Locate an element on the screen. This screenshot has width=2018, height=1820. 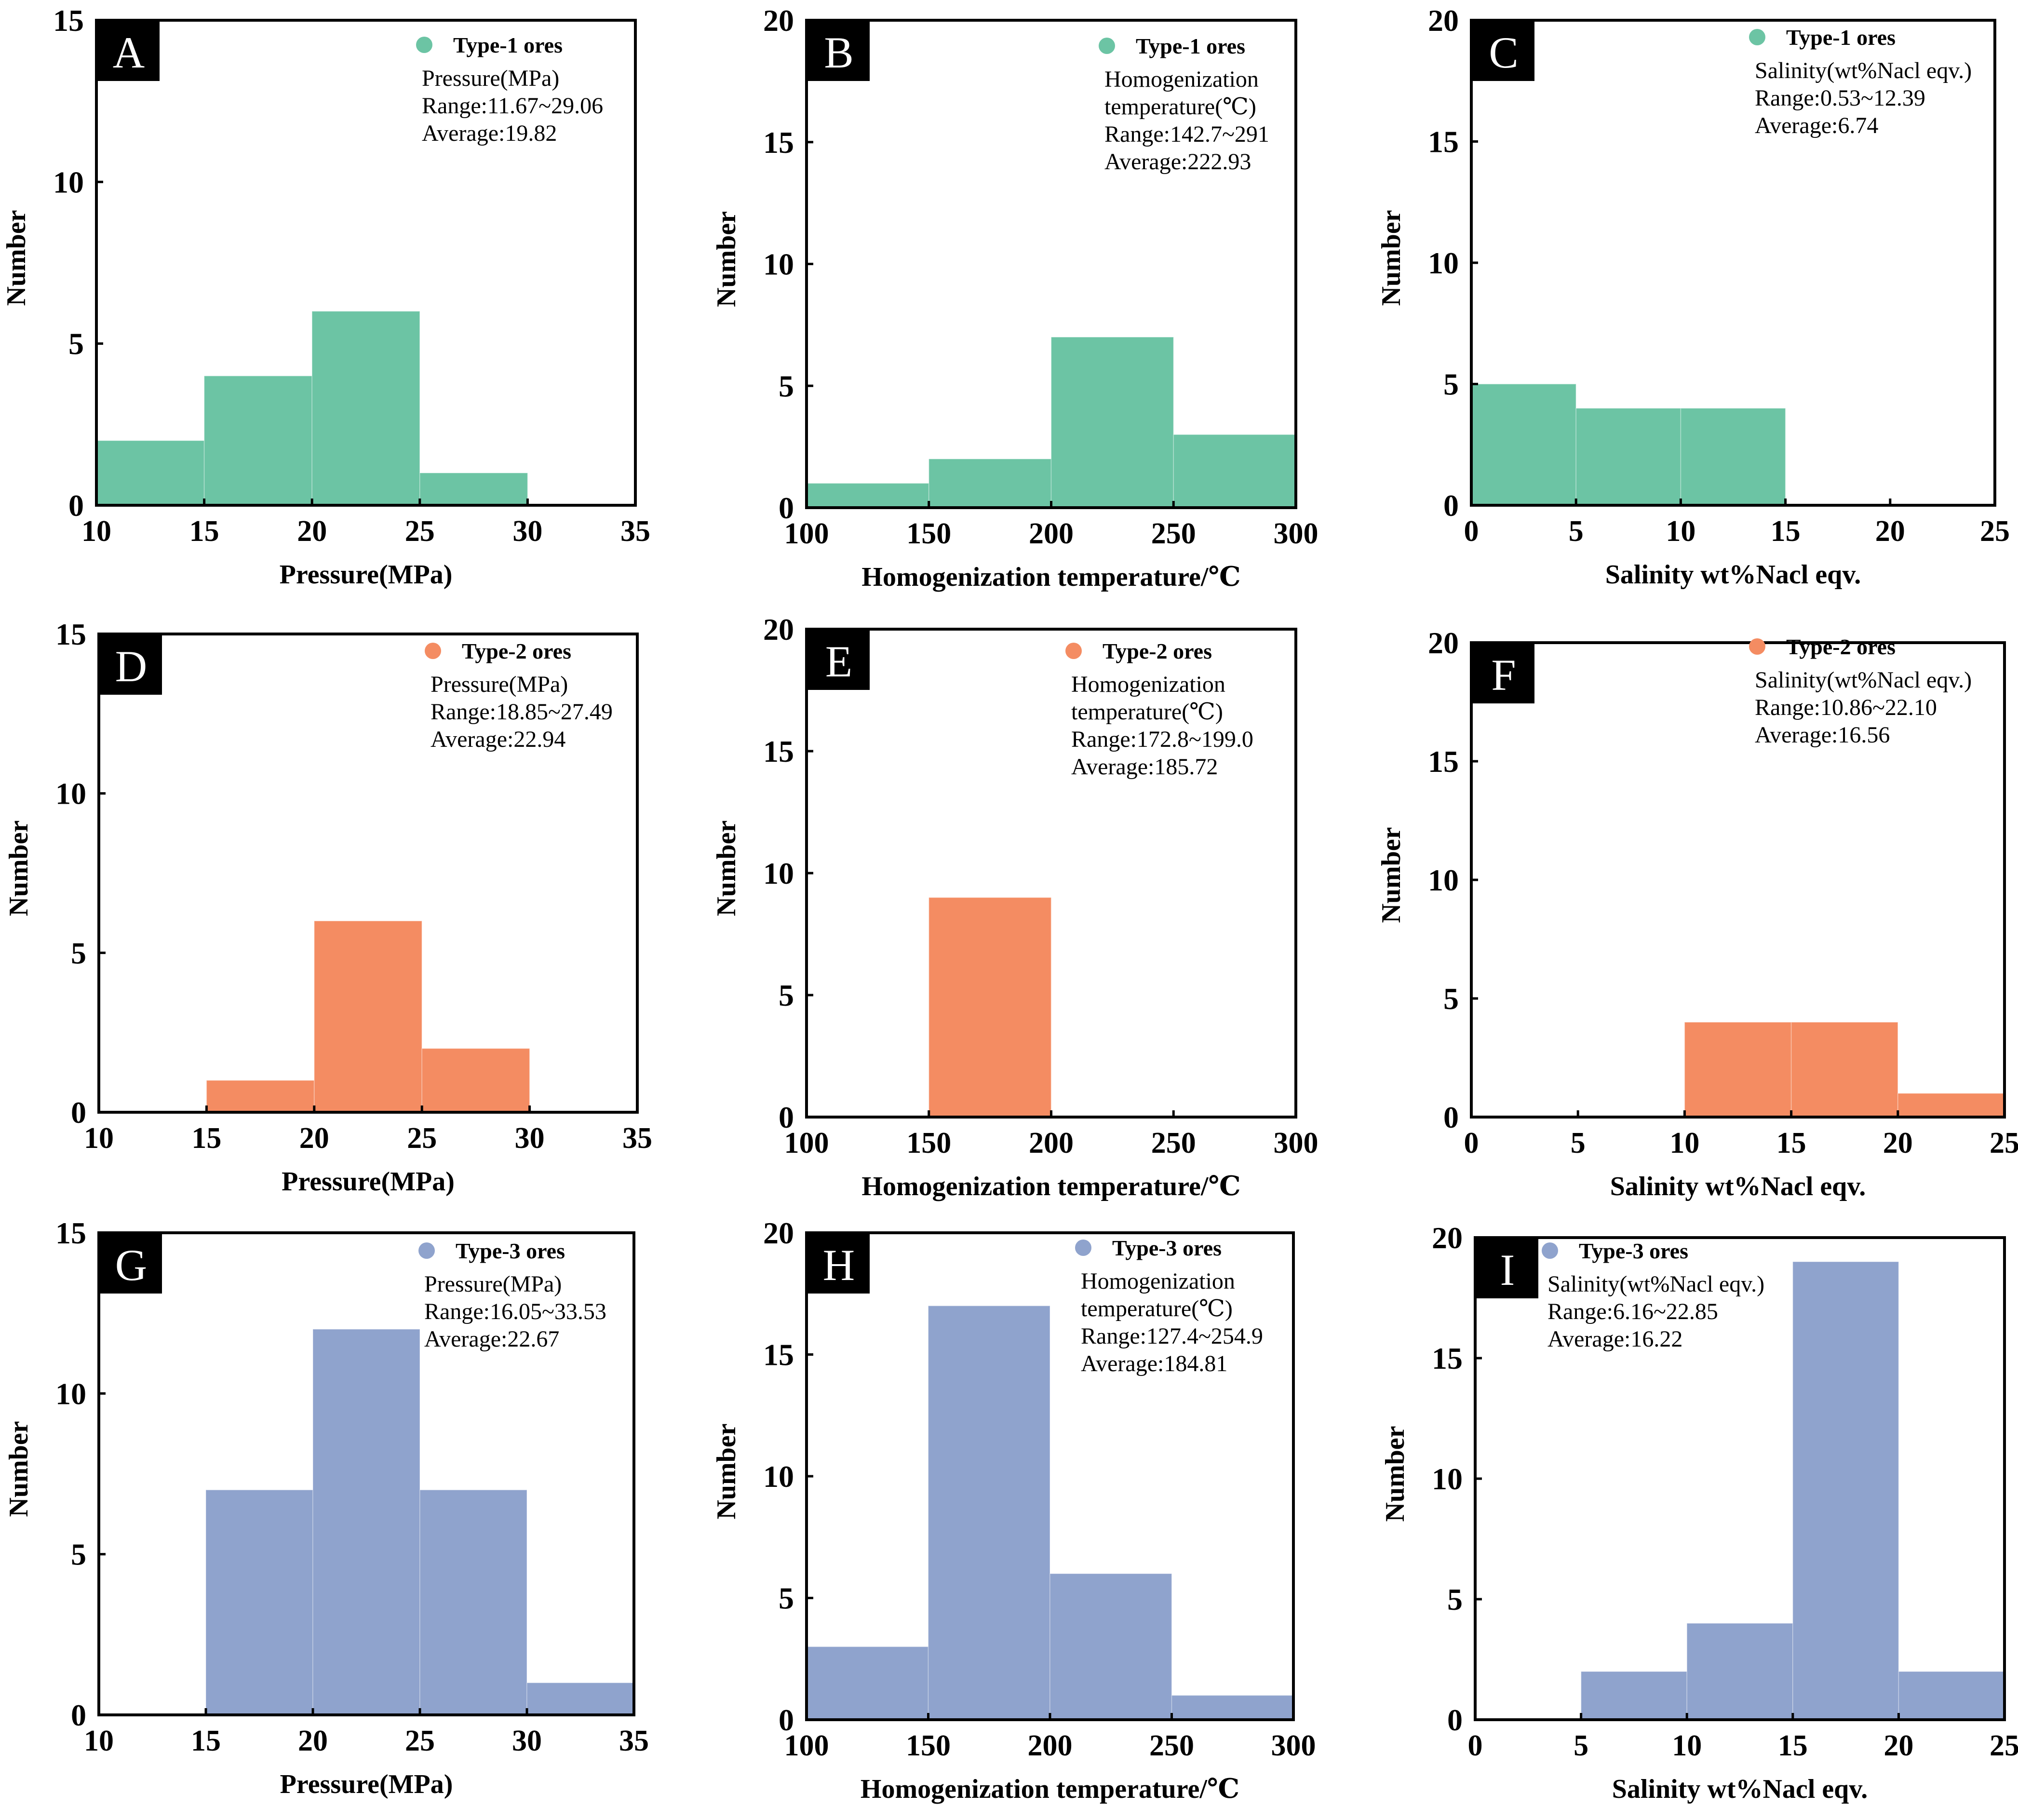
legend-line-b-1: temperature(℃) is located at coordinates (1180, 107).